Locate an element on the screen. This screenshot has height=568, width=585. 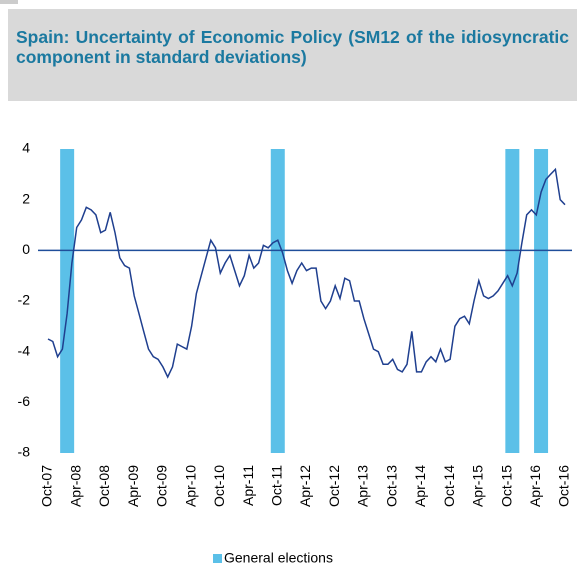
x-tick-label: Oct-15 is located at coordinates (506, 486).